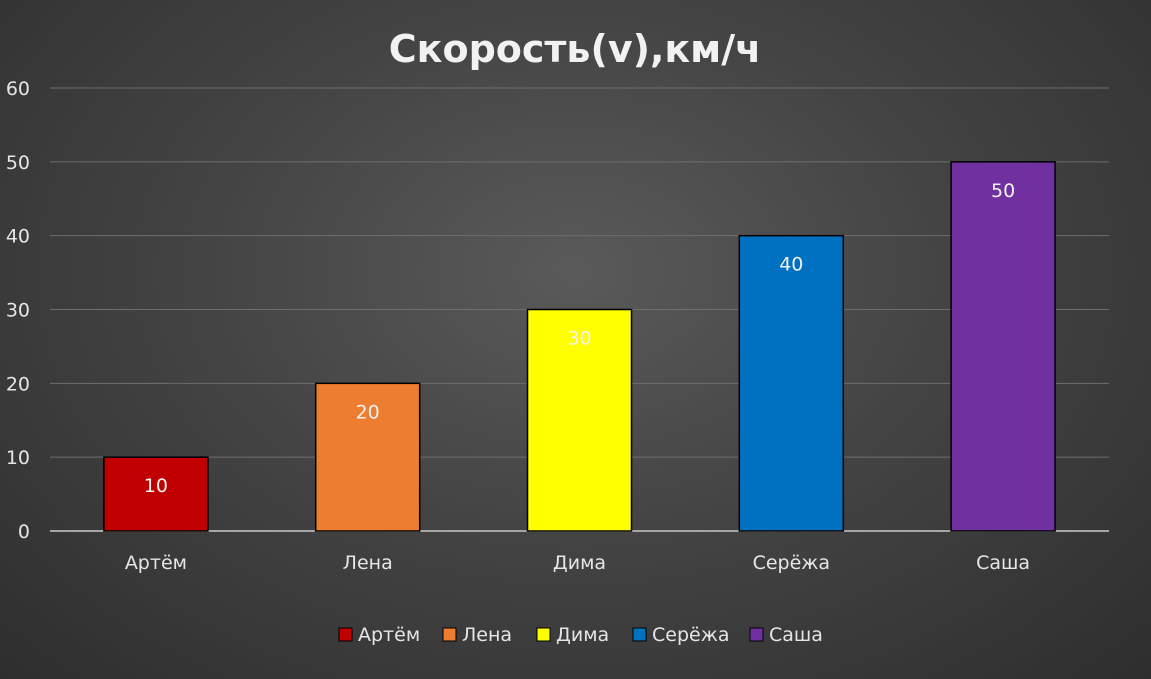  I want to click on legend: Артём Лена Дима Серёжа Саша, so click(580, 635).